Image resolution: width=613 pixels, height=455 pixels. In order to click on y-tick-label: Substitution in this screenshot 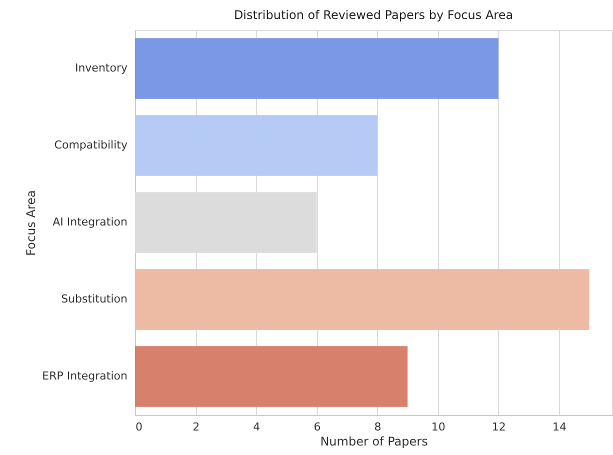, I will do `click(94, 299)`.